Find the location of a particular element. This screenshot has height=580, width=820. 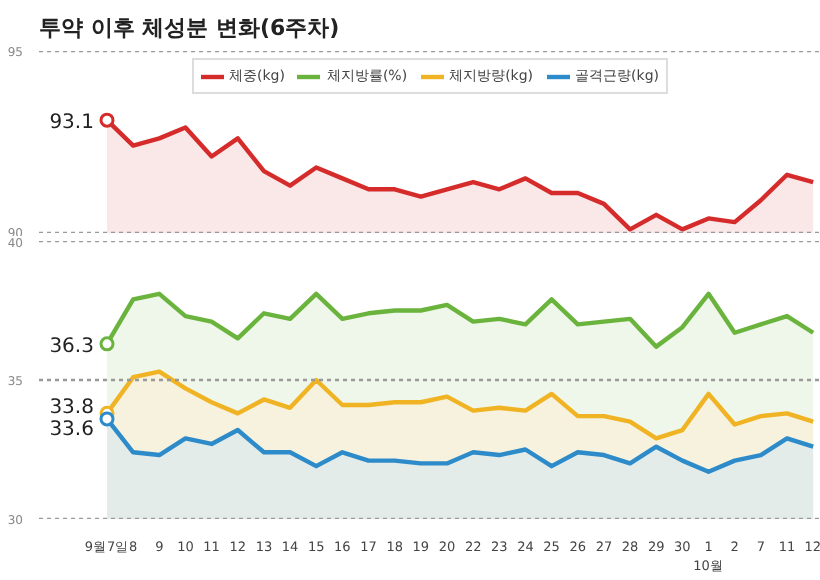

data-label: 33.8 is located at coordinates (71, 408).